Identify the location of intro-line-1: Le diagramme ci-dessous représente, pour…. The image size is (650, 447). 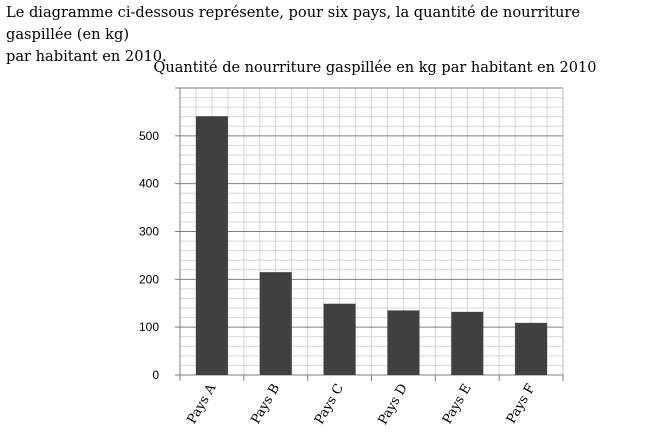
(293, 23).